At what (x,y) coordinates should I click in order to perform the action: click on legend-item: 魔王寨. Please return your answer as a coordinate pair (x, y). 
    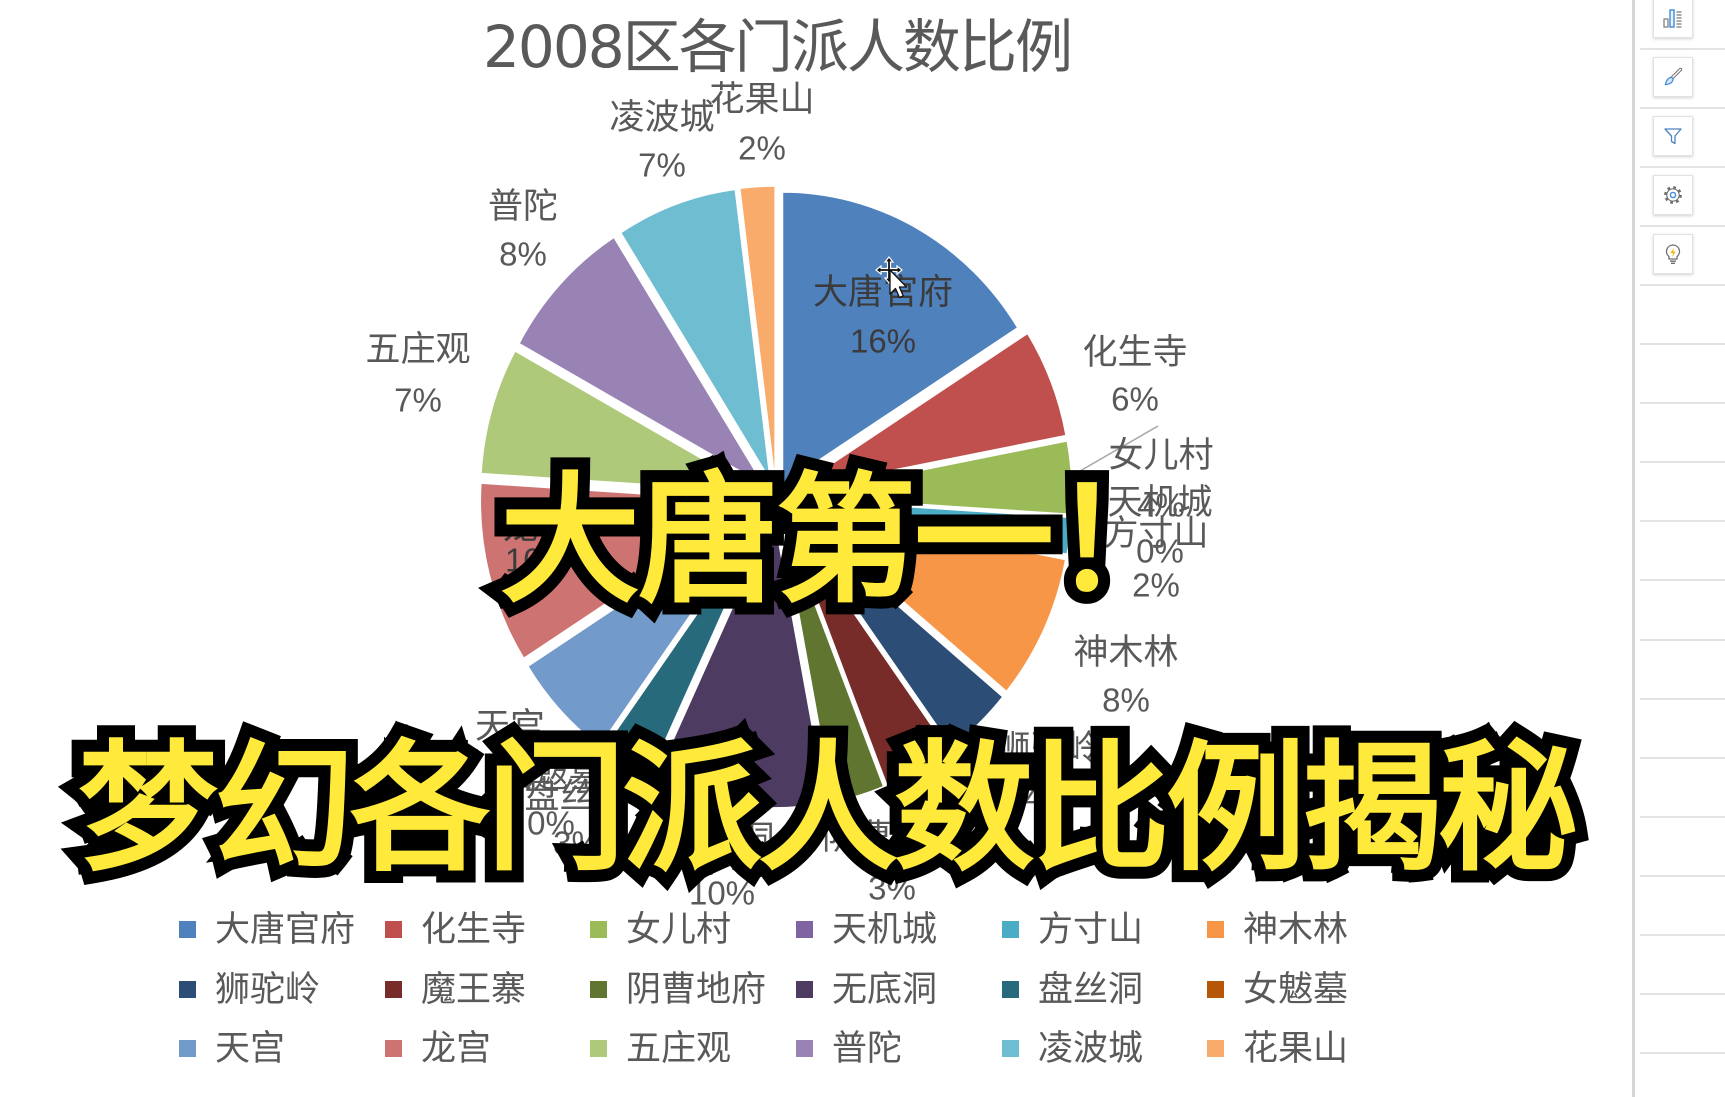
    Looking at the image, I should click on (455, 990).